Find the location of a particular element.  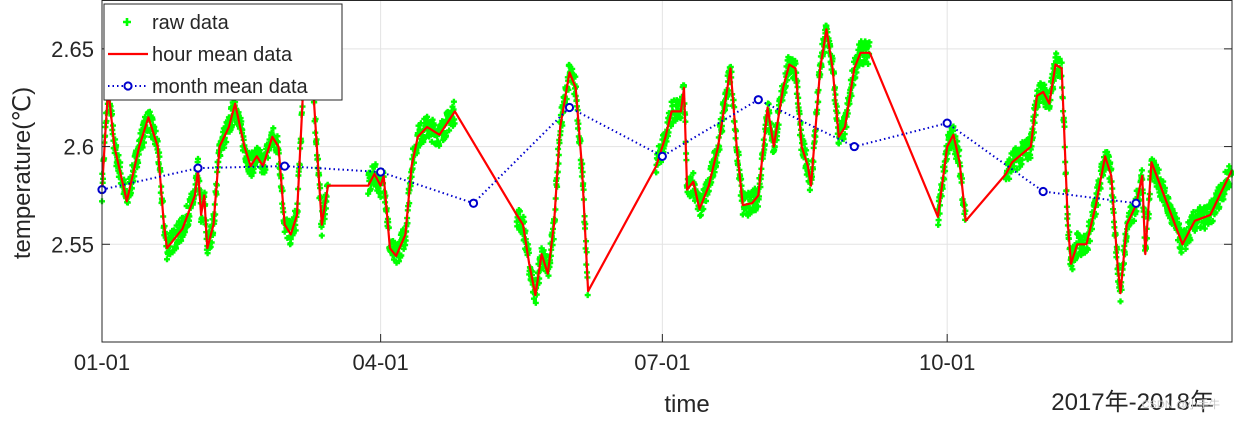

x-tick-label: 01-01 is located at coordinates (102, 362).